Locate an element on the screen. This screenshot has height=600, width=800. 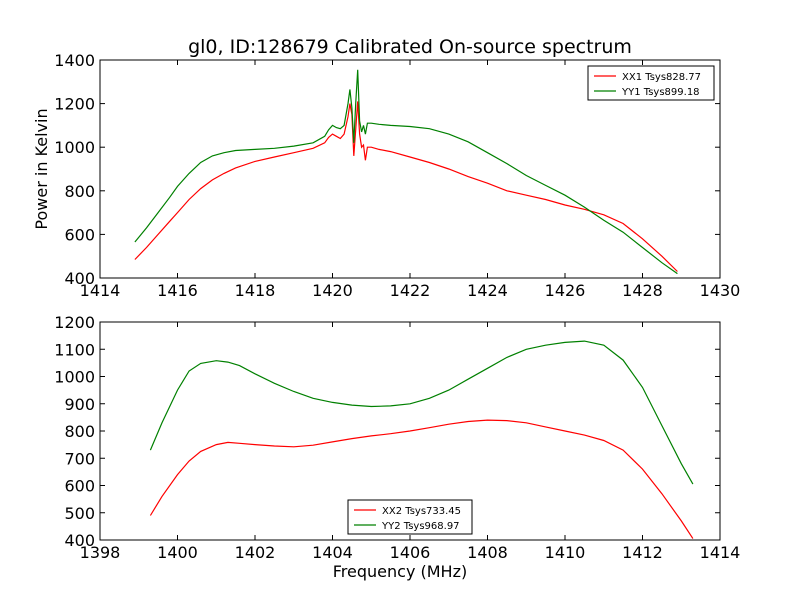
y-tick-label: 1100 is located at coordinates (74, 349).